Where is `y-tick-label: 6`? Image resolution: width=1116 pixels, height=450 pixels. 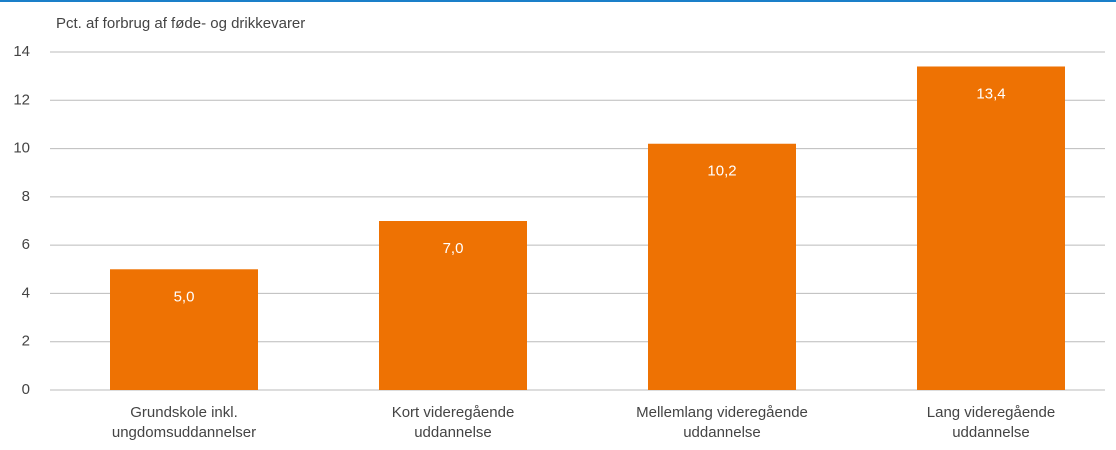
y-tick-label: 6 is located at coordinates (26, 244).